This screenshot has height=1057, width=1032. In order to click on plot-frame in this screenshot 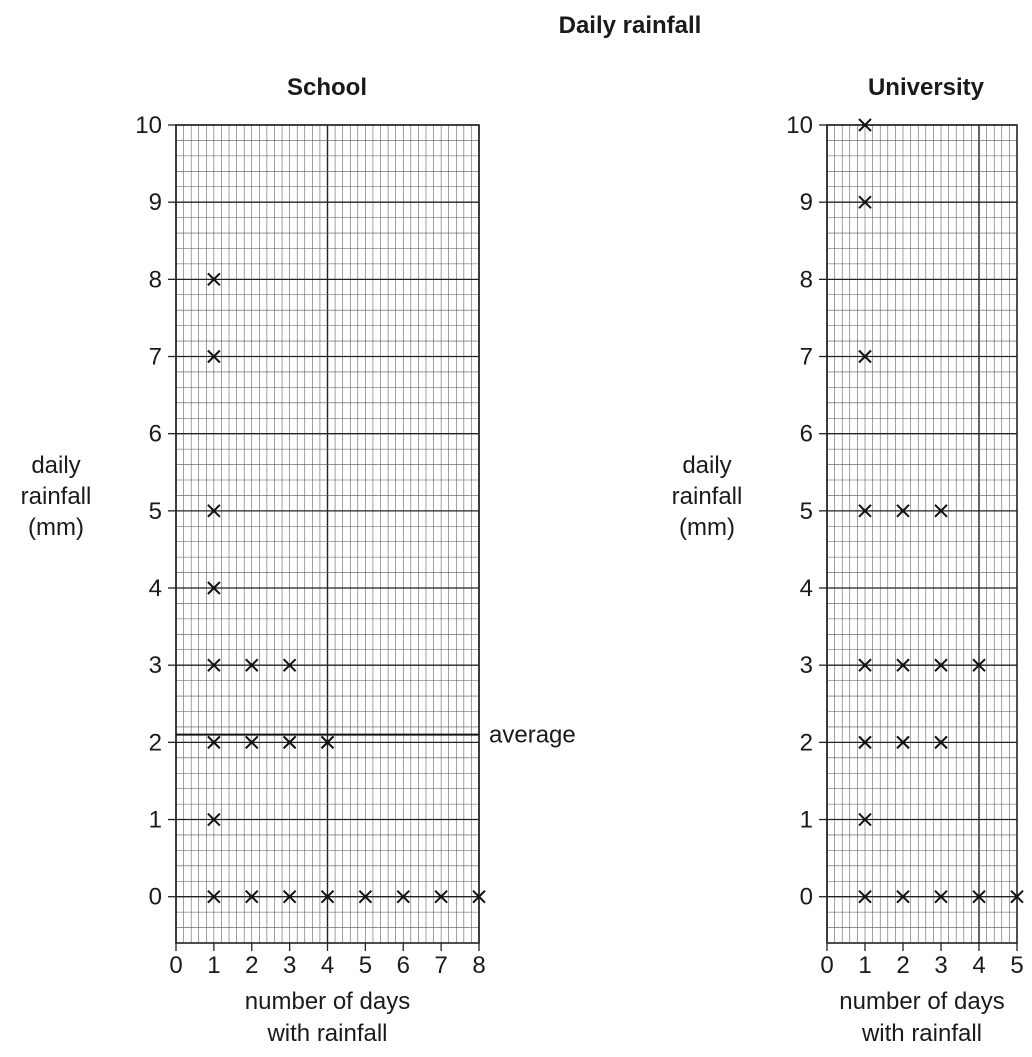, I will do `click(922, 534)`.